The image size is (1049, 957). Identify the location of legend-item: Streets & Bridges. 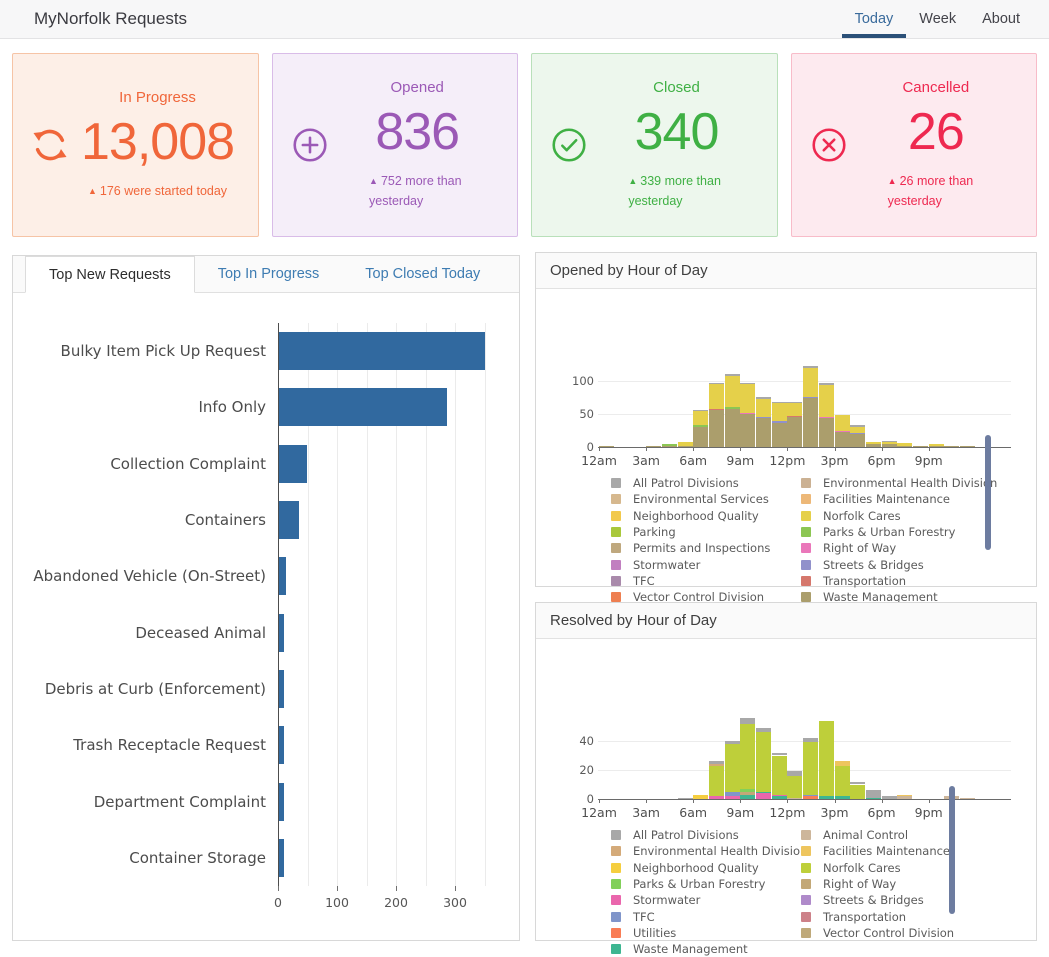
(862, 900).